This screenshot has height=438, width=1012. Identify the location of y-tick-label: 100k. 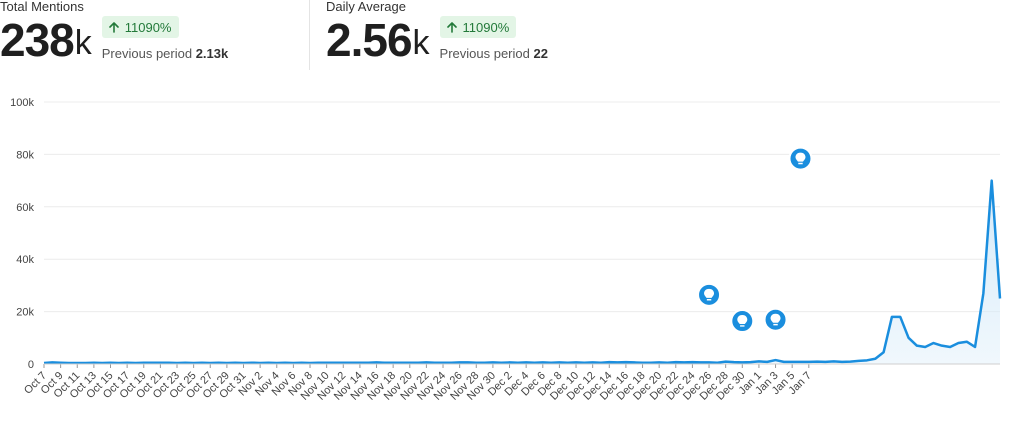
(22, 103).